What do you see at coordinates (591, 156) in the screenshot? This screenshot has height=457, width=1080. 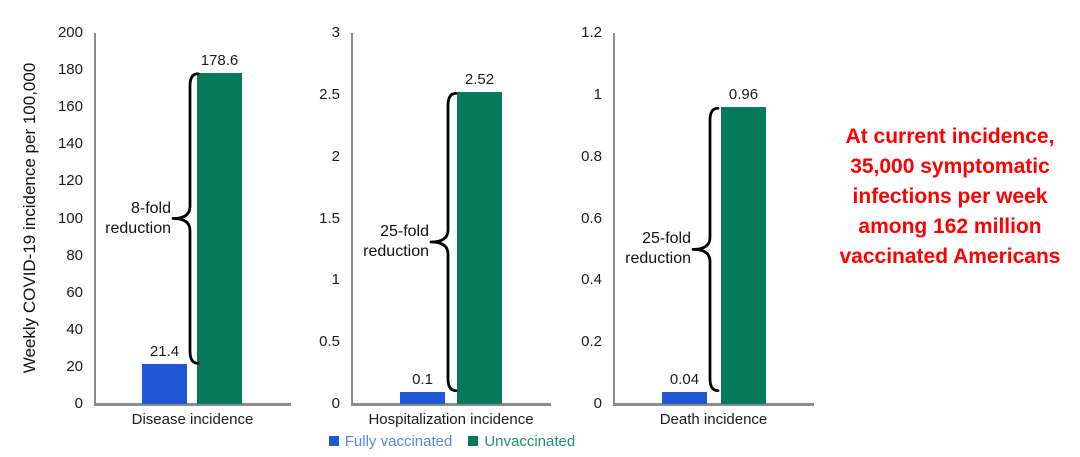 I see `y-tick-label: 0.8` at bounding box center [591, 156].